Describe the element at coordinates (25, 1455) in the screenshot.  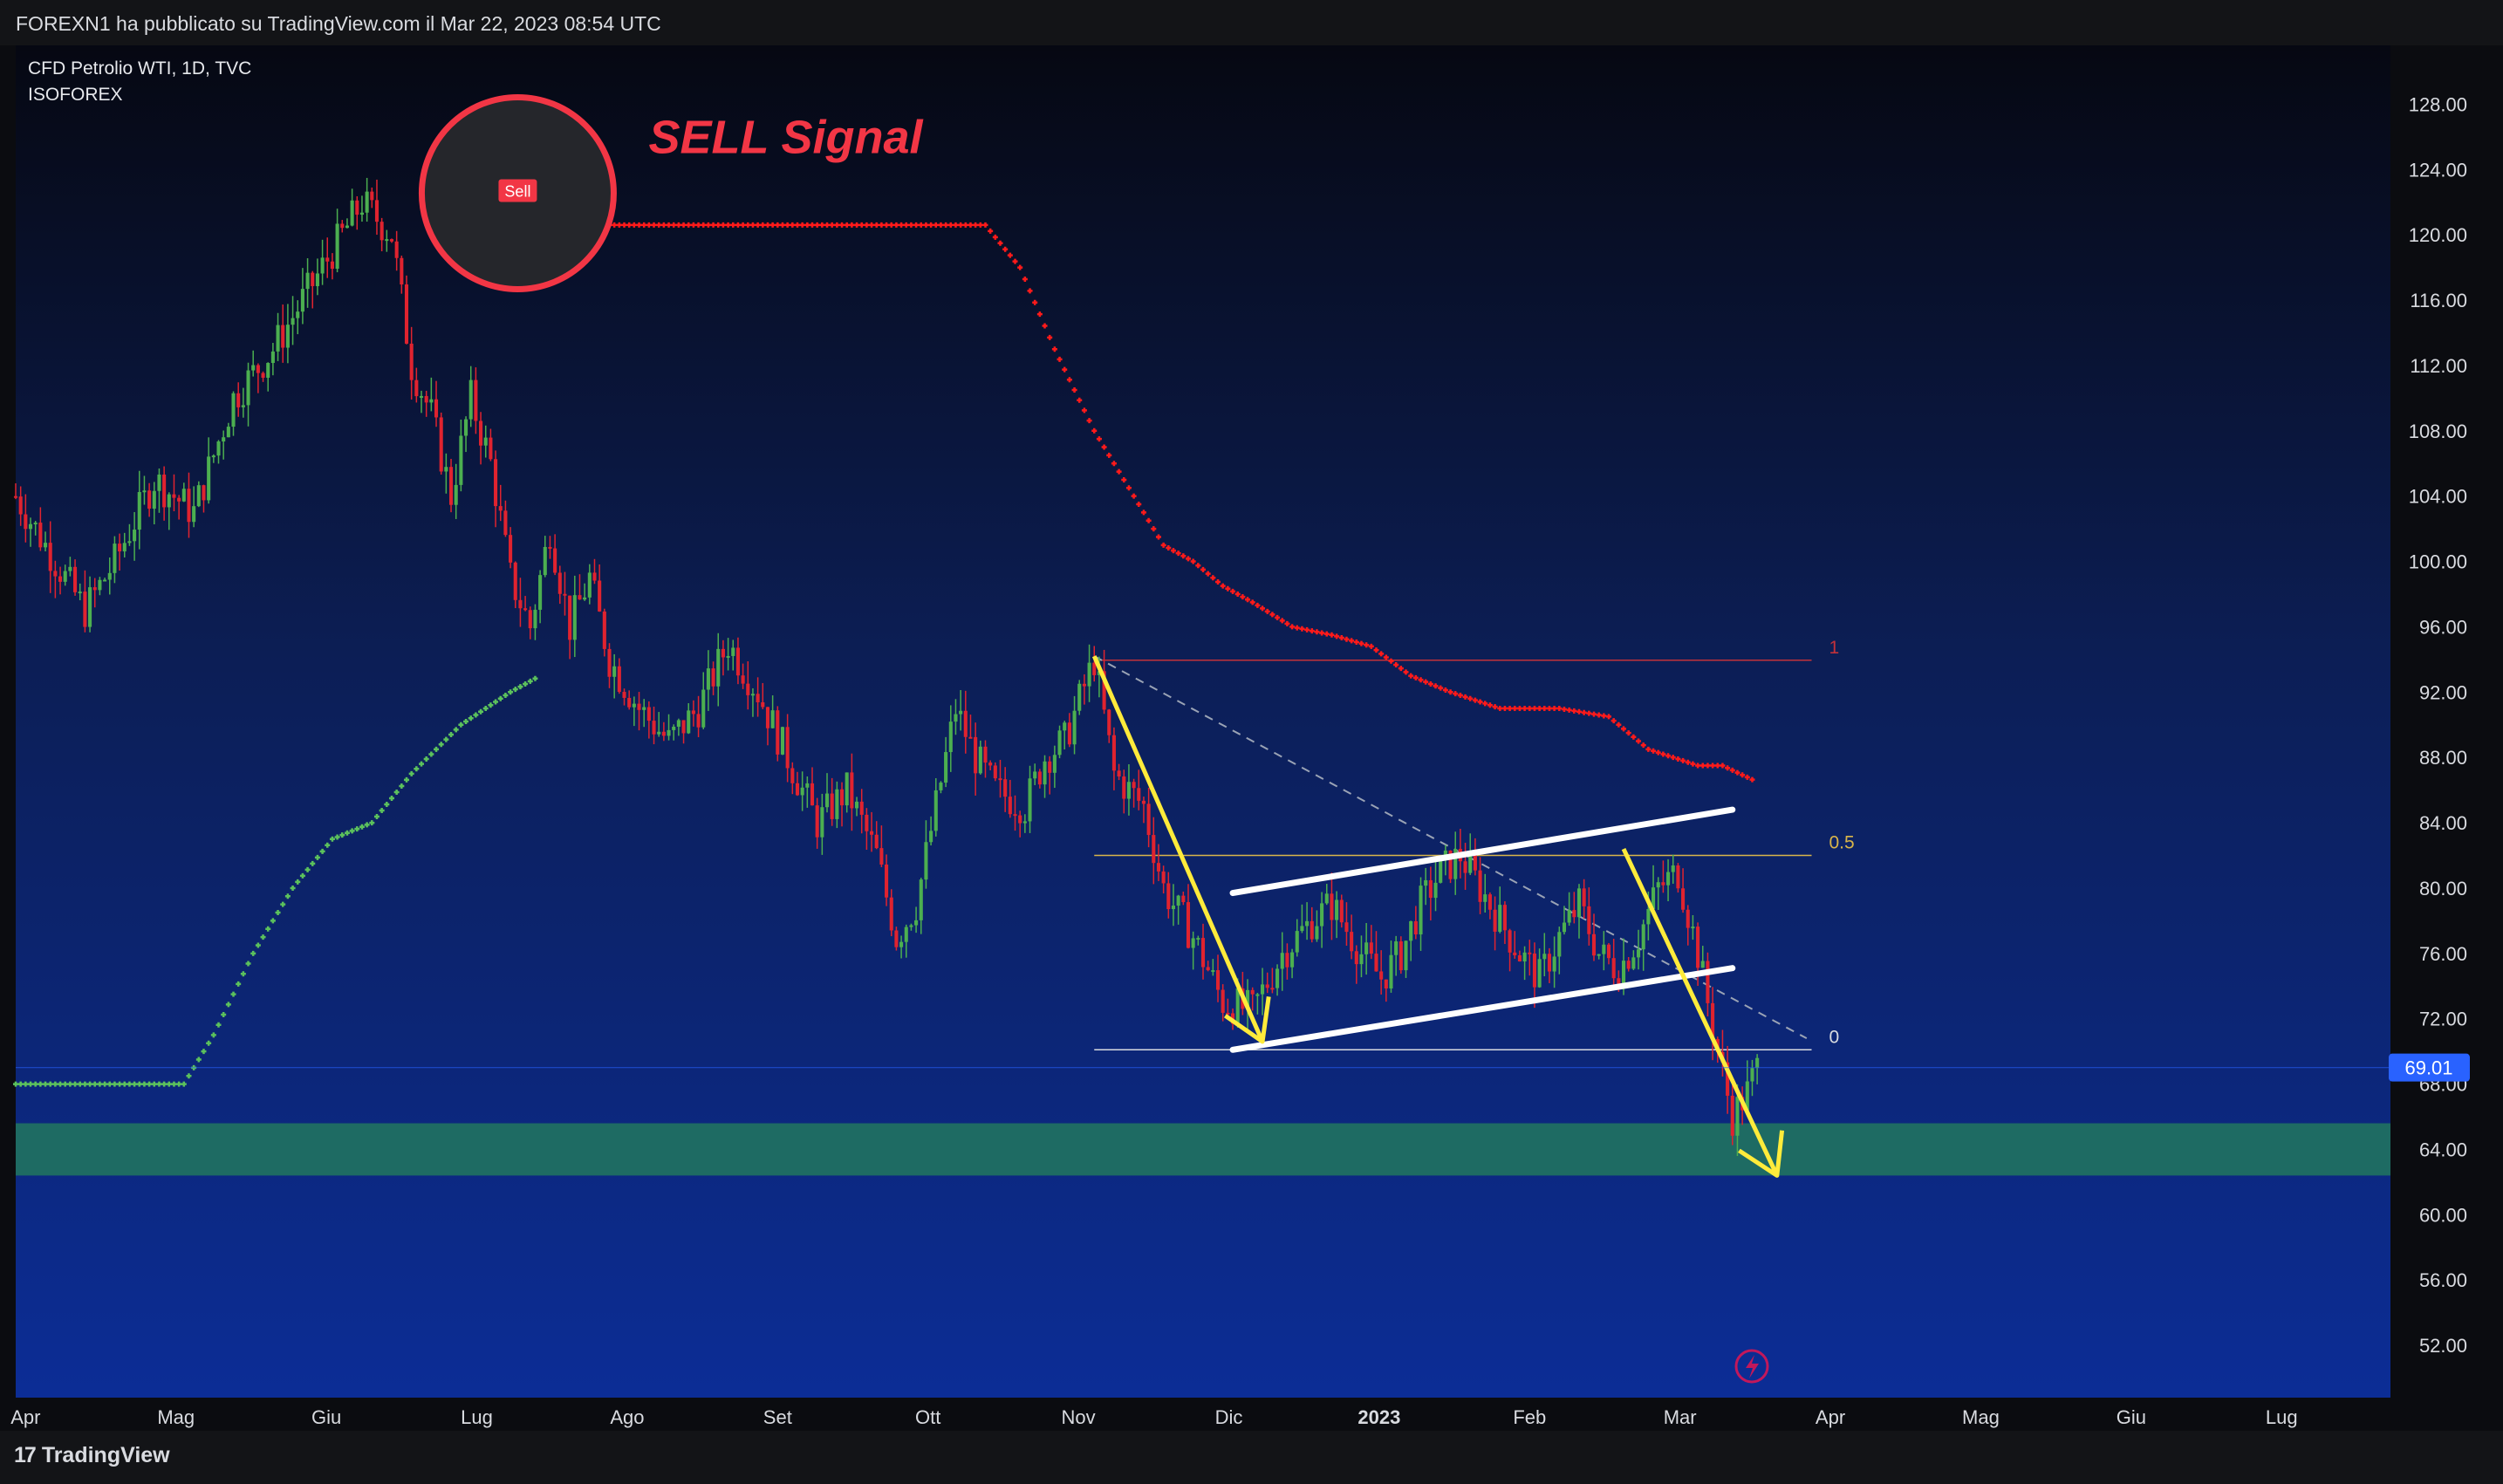
I see `tradingview-logo-icon: 17` at that location.